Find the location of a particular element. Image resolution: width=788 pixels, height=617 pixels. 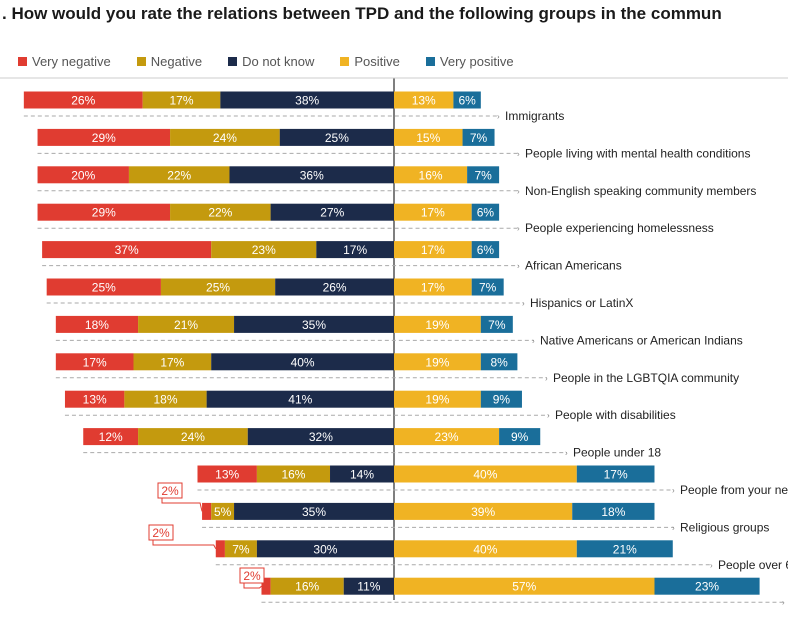

value-label: 20% is located at coordinates (83, 175).